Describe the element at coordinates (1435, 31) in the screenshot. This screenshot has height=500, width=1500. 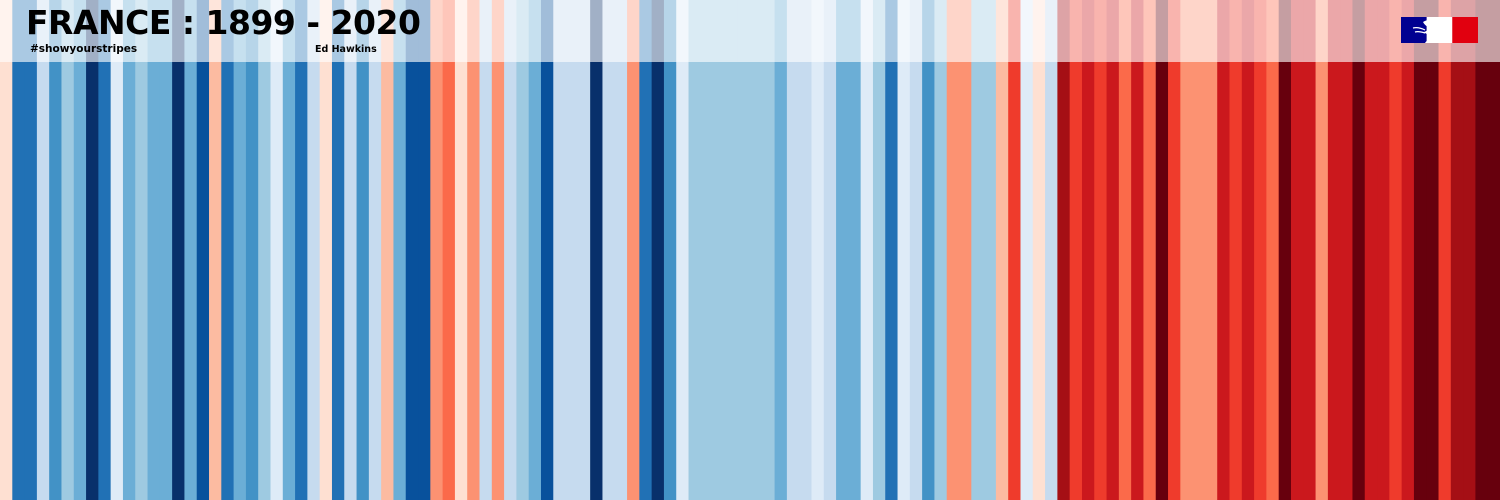
I see `logo-marianne-profile` at that location.